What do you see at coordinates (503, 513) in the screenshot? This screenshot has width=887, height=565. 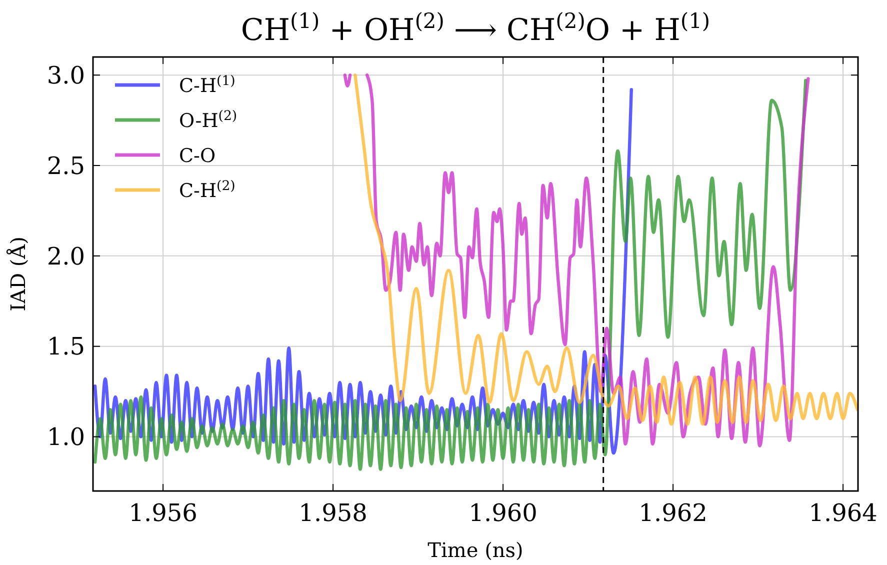 I see `x-tick-label: 1.960` at bounding box center [503, 513].